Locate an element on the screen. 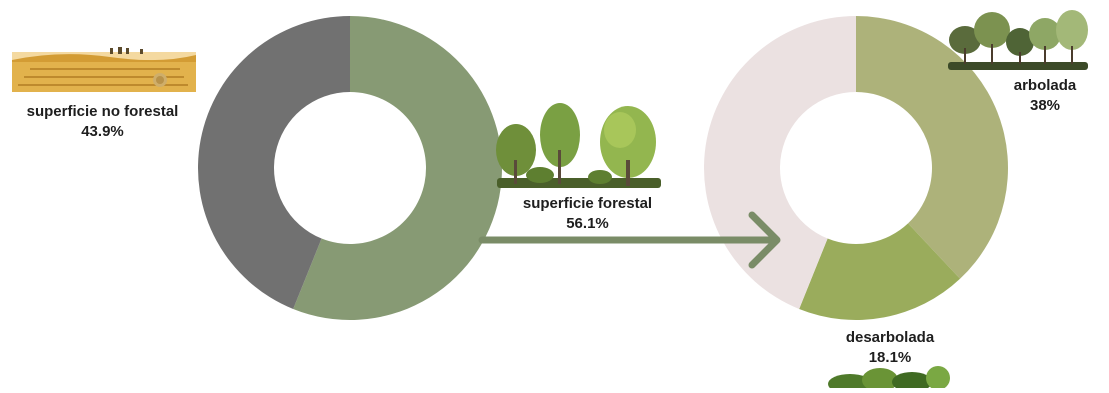  slice-percent-text: 43.9% is located at coordinates (102, 131).